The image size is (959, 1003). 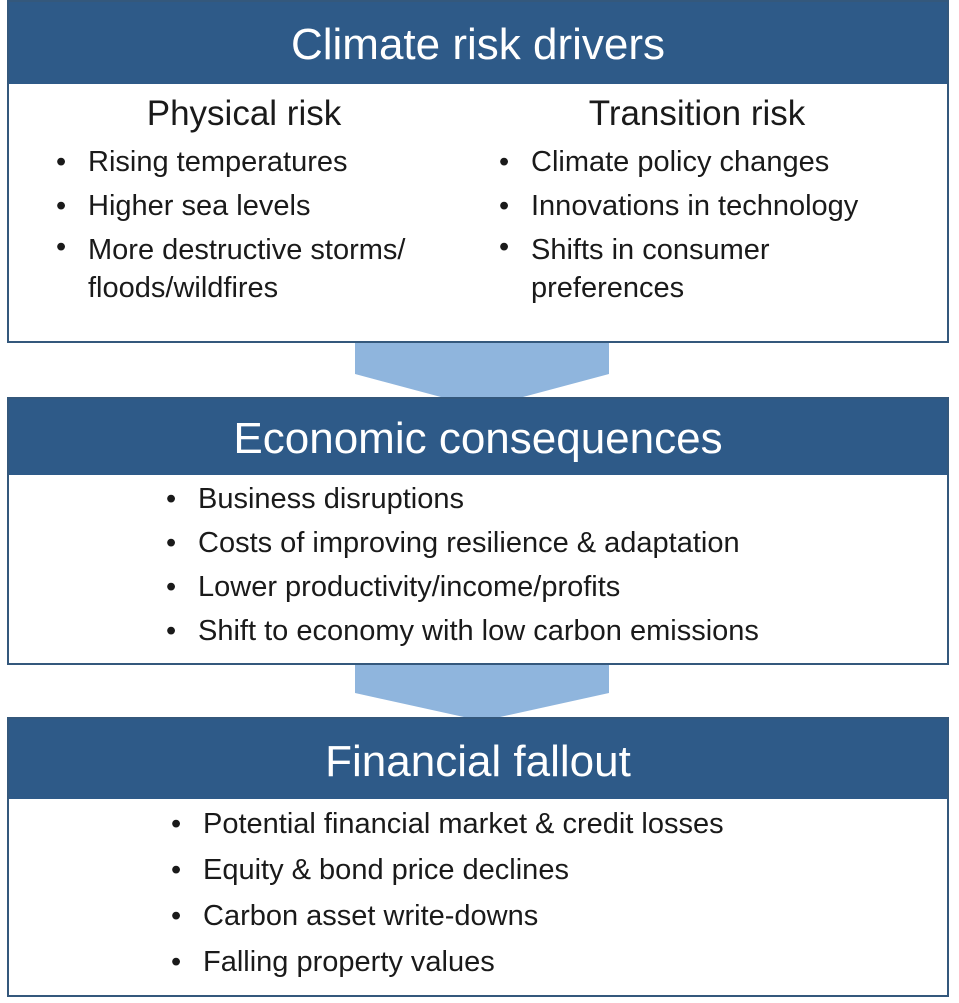 I want to click on list-item: Carbon asset write-downs, so click(x=446, y=916).